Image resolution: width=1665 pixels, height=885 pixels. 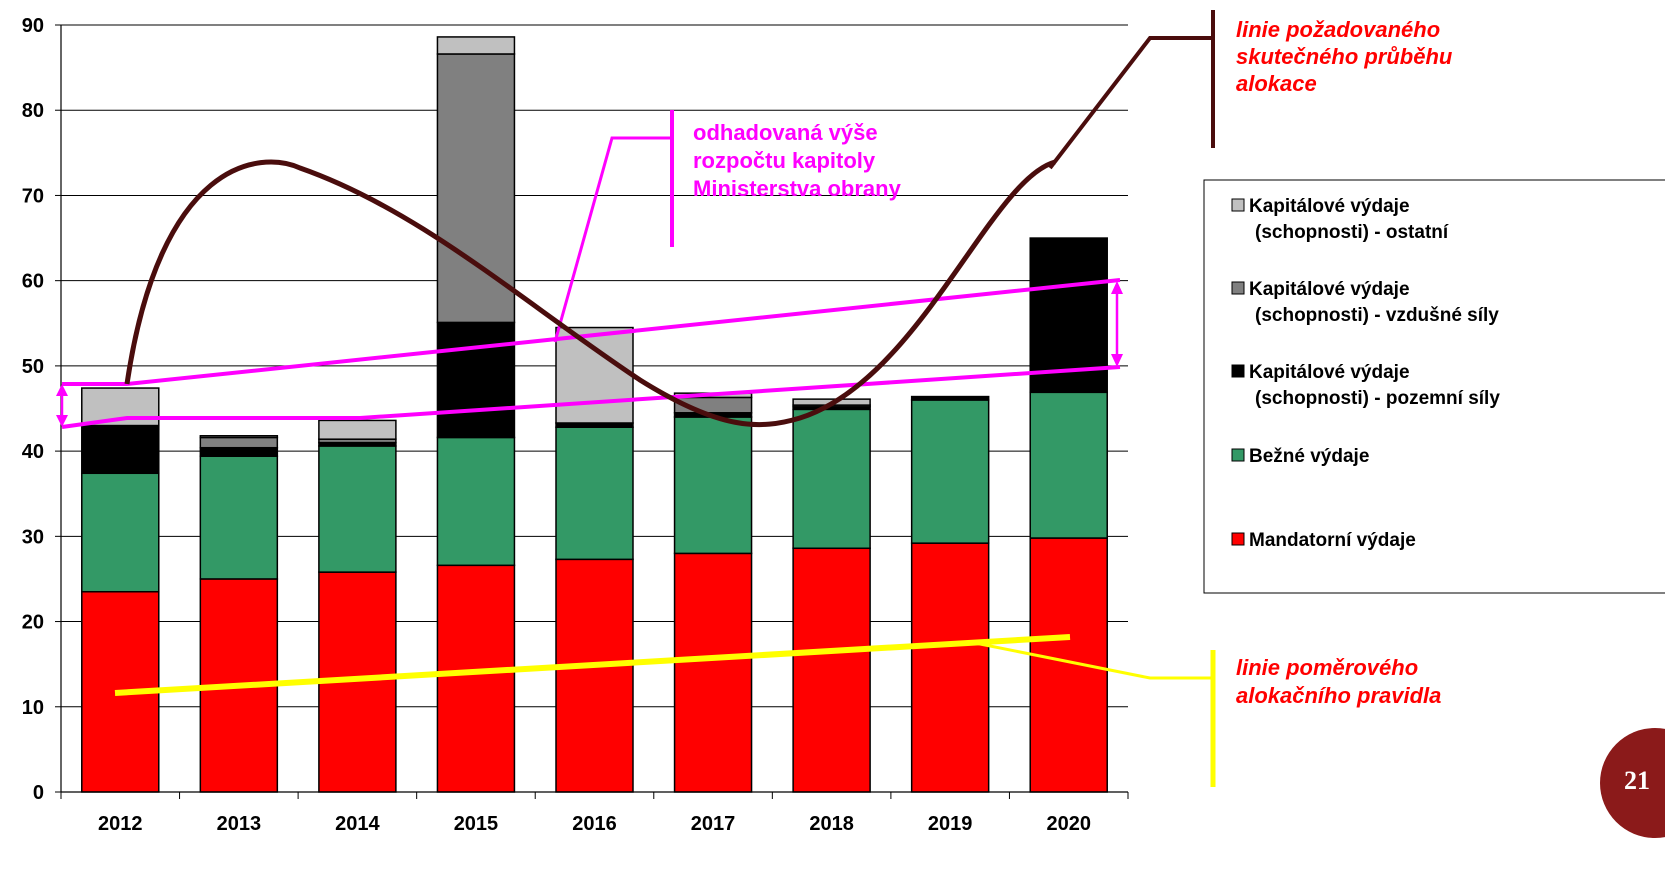 I want to click on ratio-rule-connector, so click(x=1091, y=660).